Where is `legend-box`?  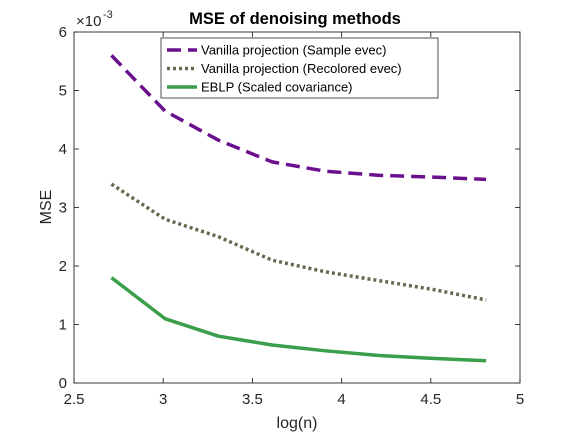 legend-box is located at coordinates (299, 68).